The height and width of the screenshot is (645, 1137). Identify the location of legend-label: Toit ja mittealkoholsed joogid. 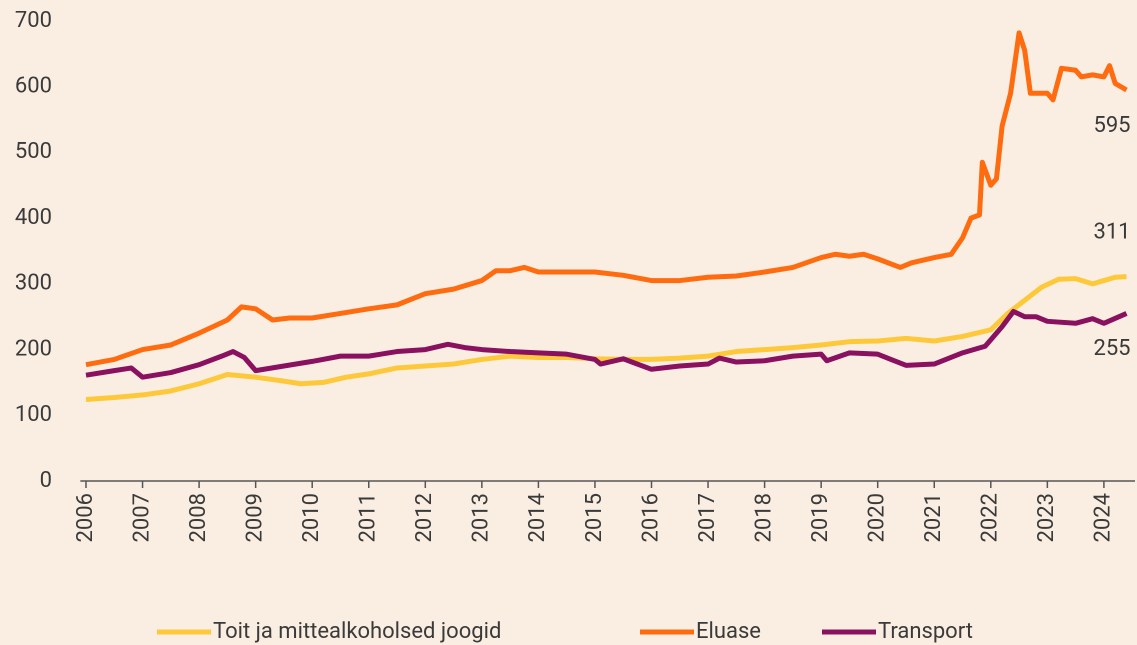
(357, 631).